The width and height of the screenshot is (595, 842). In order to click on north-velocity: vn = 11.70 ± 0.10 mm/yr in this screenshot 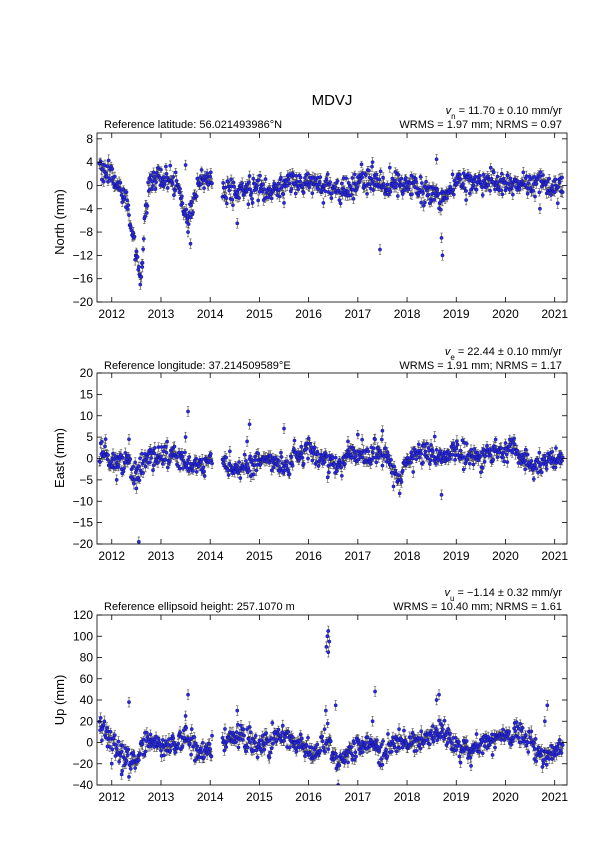, I will do `click(504, 113)`.